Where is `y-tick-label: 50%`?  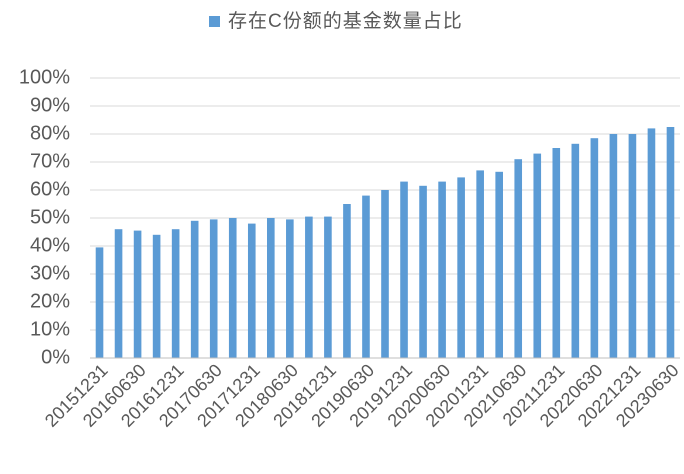
y-tick-label: 50% is located at coordinates (50, 217).